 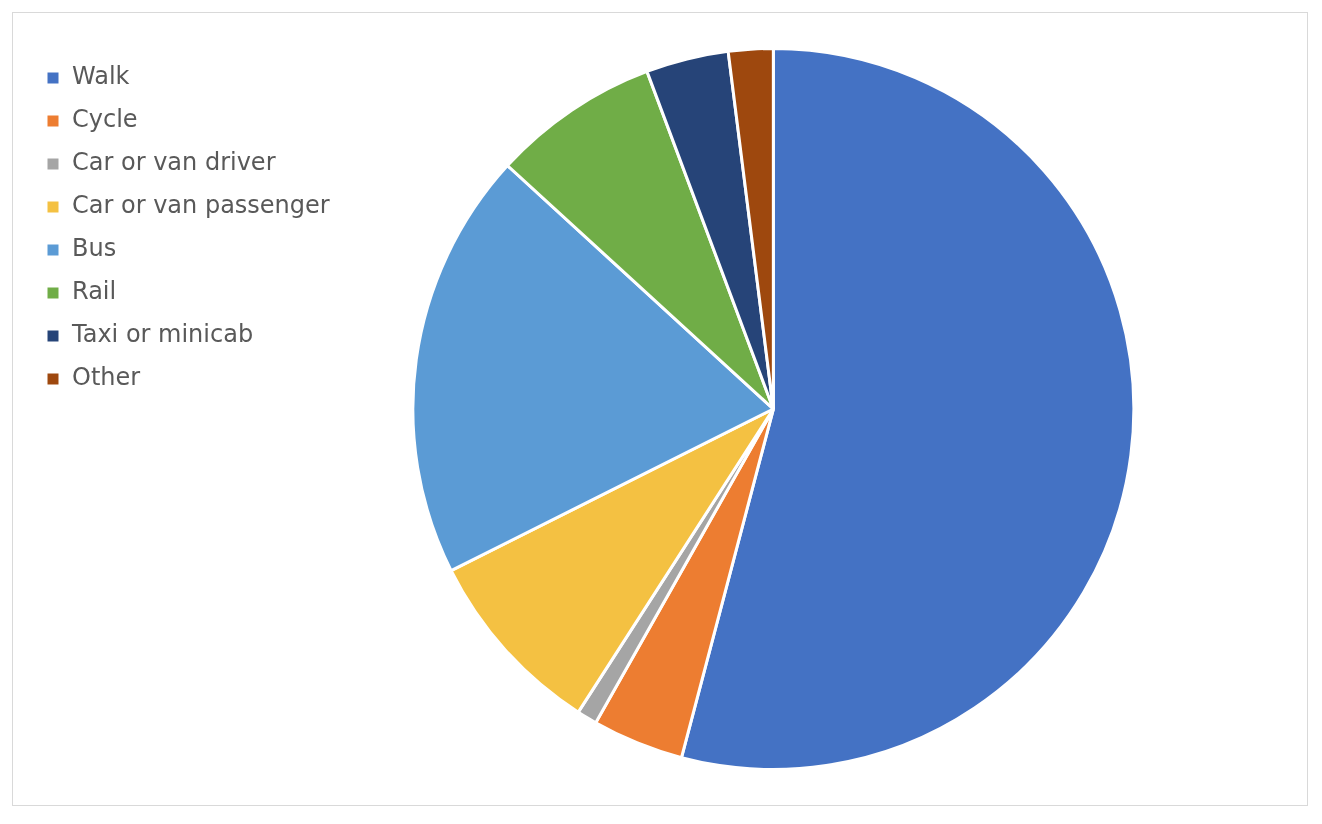 I want to click on legend-label: Other, so click(x=106, y=377).